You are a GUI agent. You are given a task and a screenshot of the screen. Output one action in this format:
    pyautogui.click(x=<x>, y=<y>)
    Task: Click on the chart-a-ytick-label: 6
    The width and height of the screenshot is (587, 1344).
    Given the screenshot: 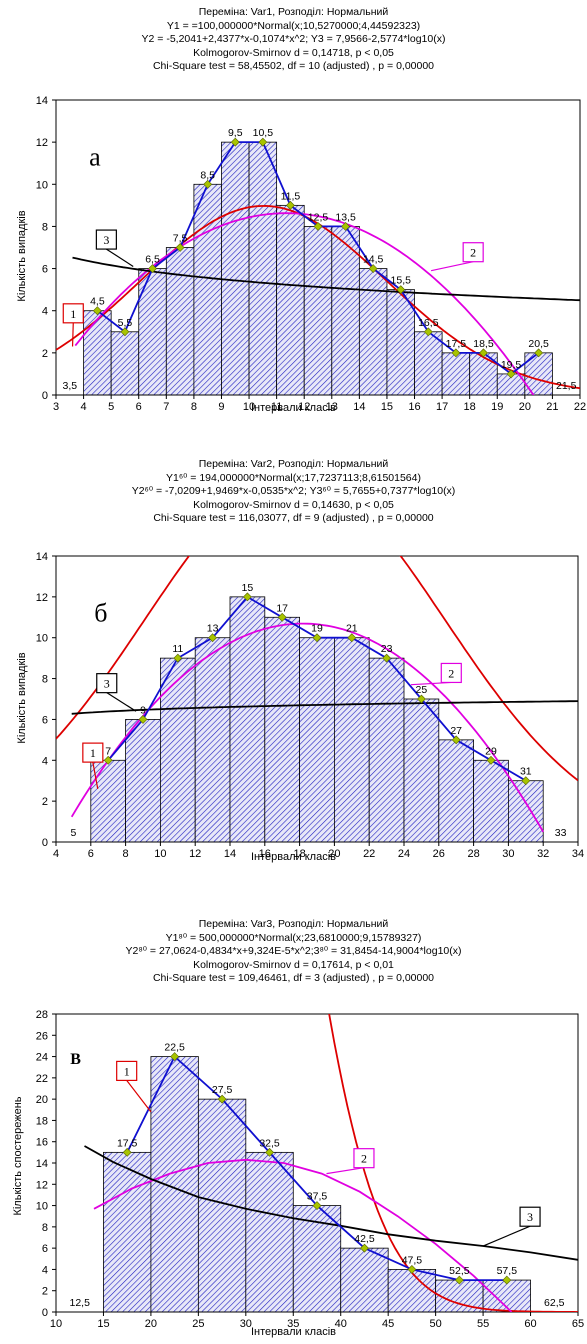 What is the action you would take?
    pyautogui.click(x=45, y=270)
    